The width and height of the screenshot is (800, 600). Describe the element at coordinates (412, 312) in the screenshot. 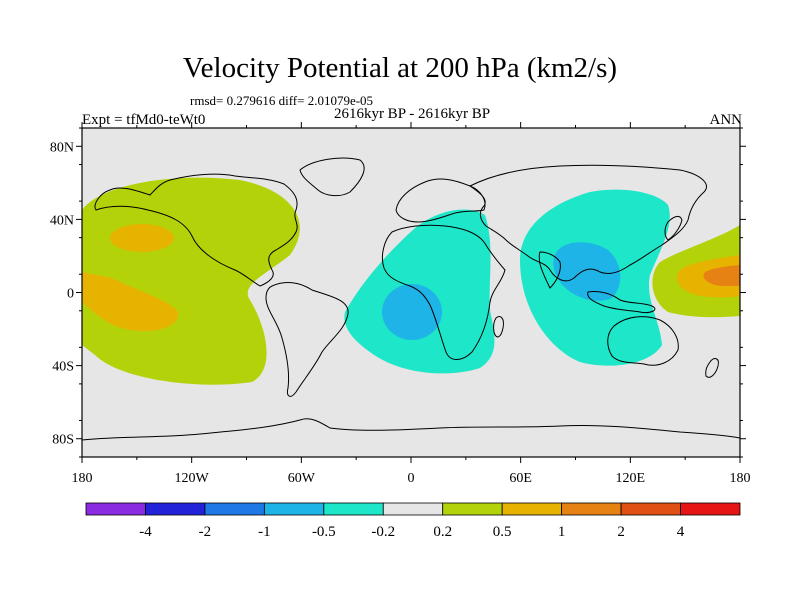

I see `congo-minimum` at that location.